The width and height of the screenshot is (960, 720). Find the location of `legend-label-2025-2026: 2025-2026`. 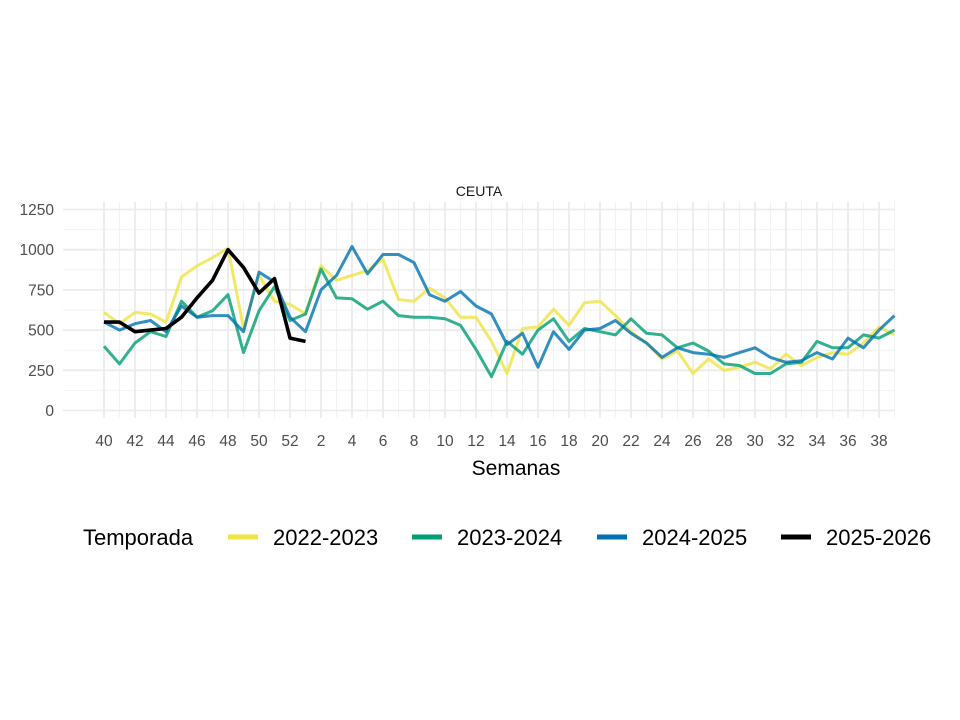

legend-label-2025-2026: 2025-2026 is located at coordinates (878, 537).